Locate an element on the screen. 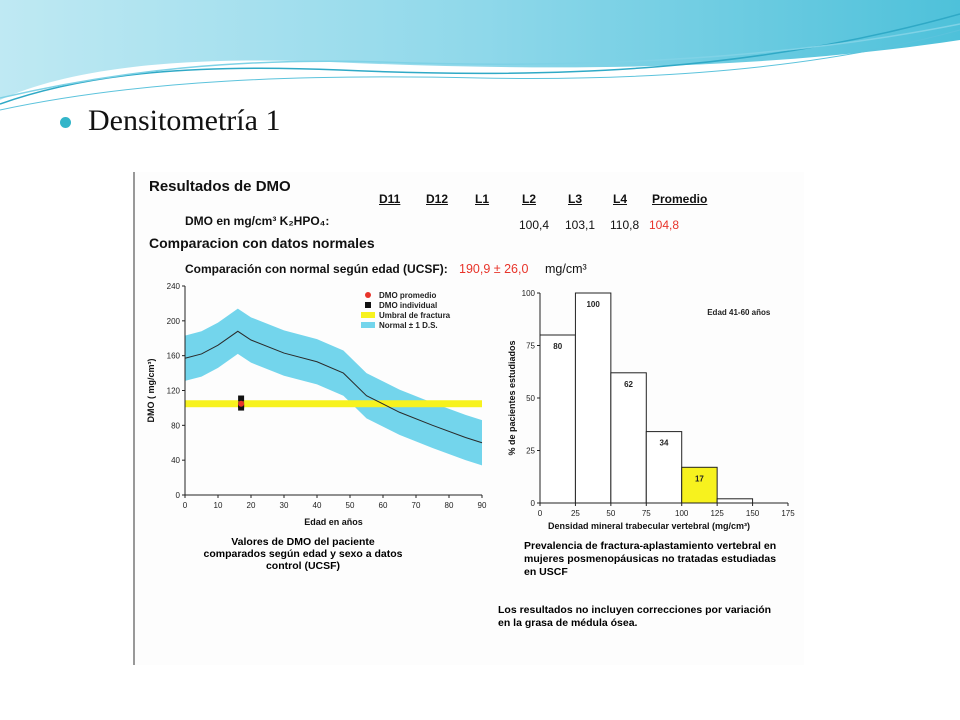 The width and height of the screenshot is (960, 720). right-caption-line: en USCF is located at coordinates (546, 572).